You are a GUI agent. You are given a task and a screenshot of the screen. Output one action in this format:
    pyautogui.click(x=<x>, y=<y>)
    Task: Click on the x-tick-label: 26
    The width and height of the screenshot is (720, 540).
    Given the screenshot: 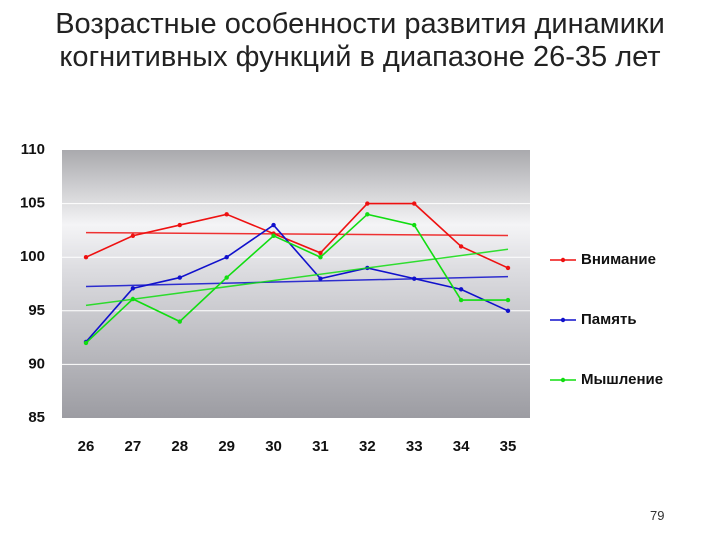 What is the action you would take?
    pyautogui.click(x=86, y=446)
    